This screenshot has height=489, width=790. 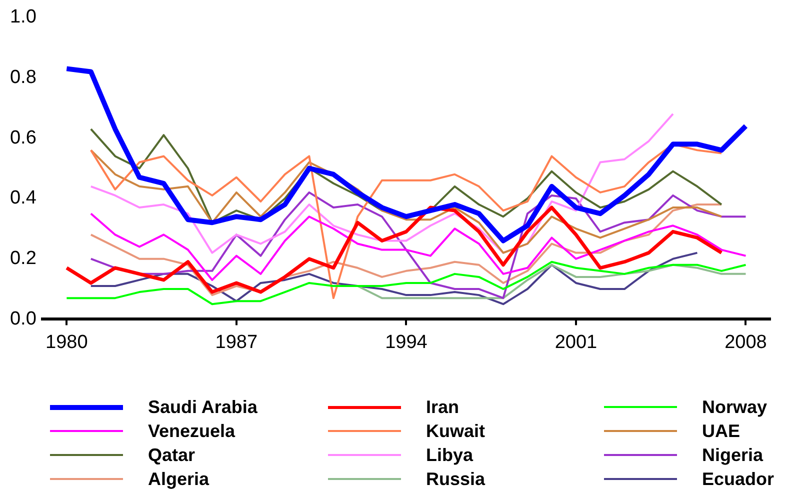 What do you see at coordinates (450, 455) in the screenshot?
I see `legend-label: Libya` at bounding box center [450, 455].